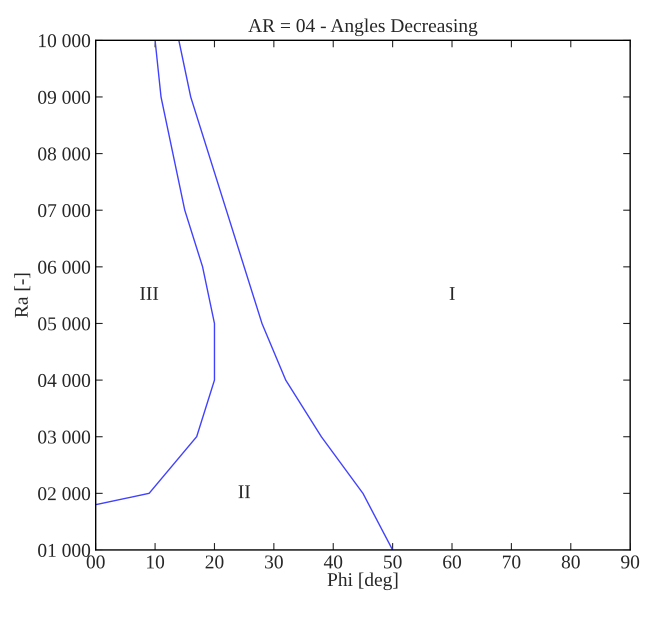 Image resolution: width=651 pixels, height=630 pixels. Describe the element at coordinates (64, 437) in the screenshot. I see `y-tick-label: 03 000` at that location.